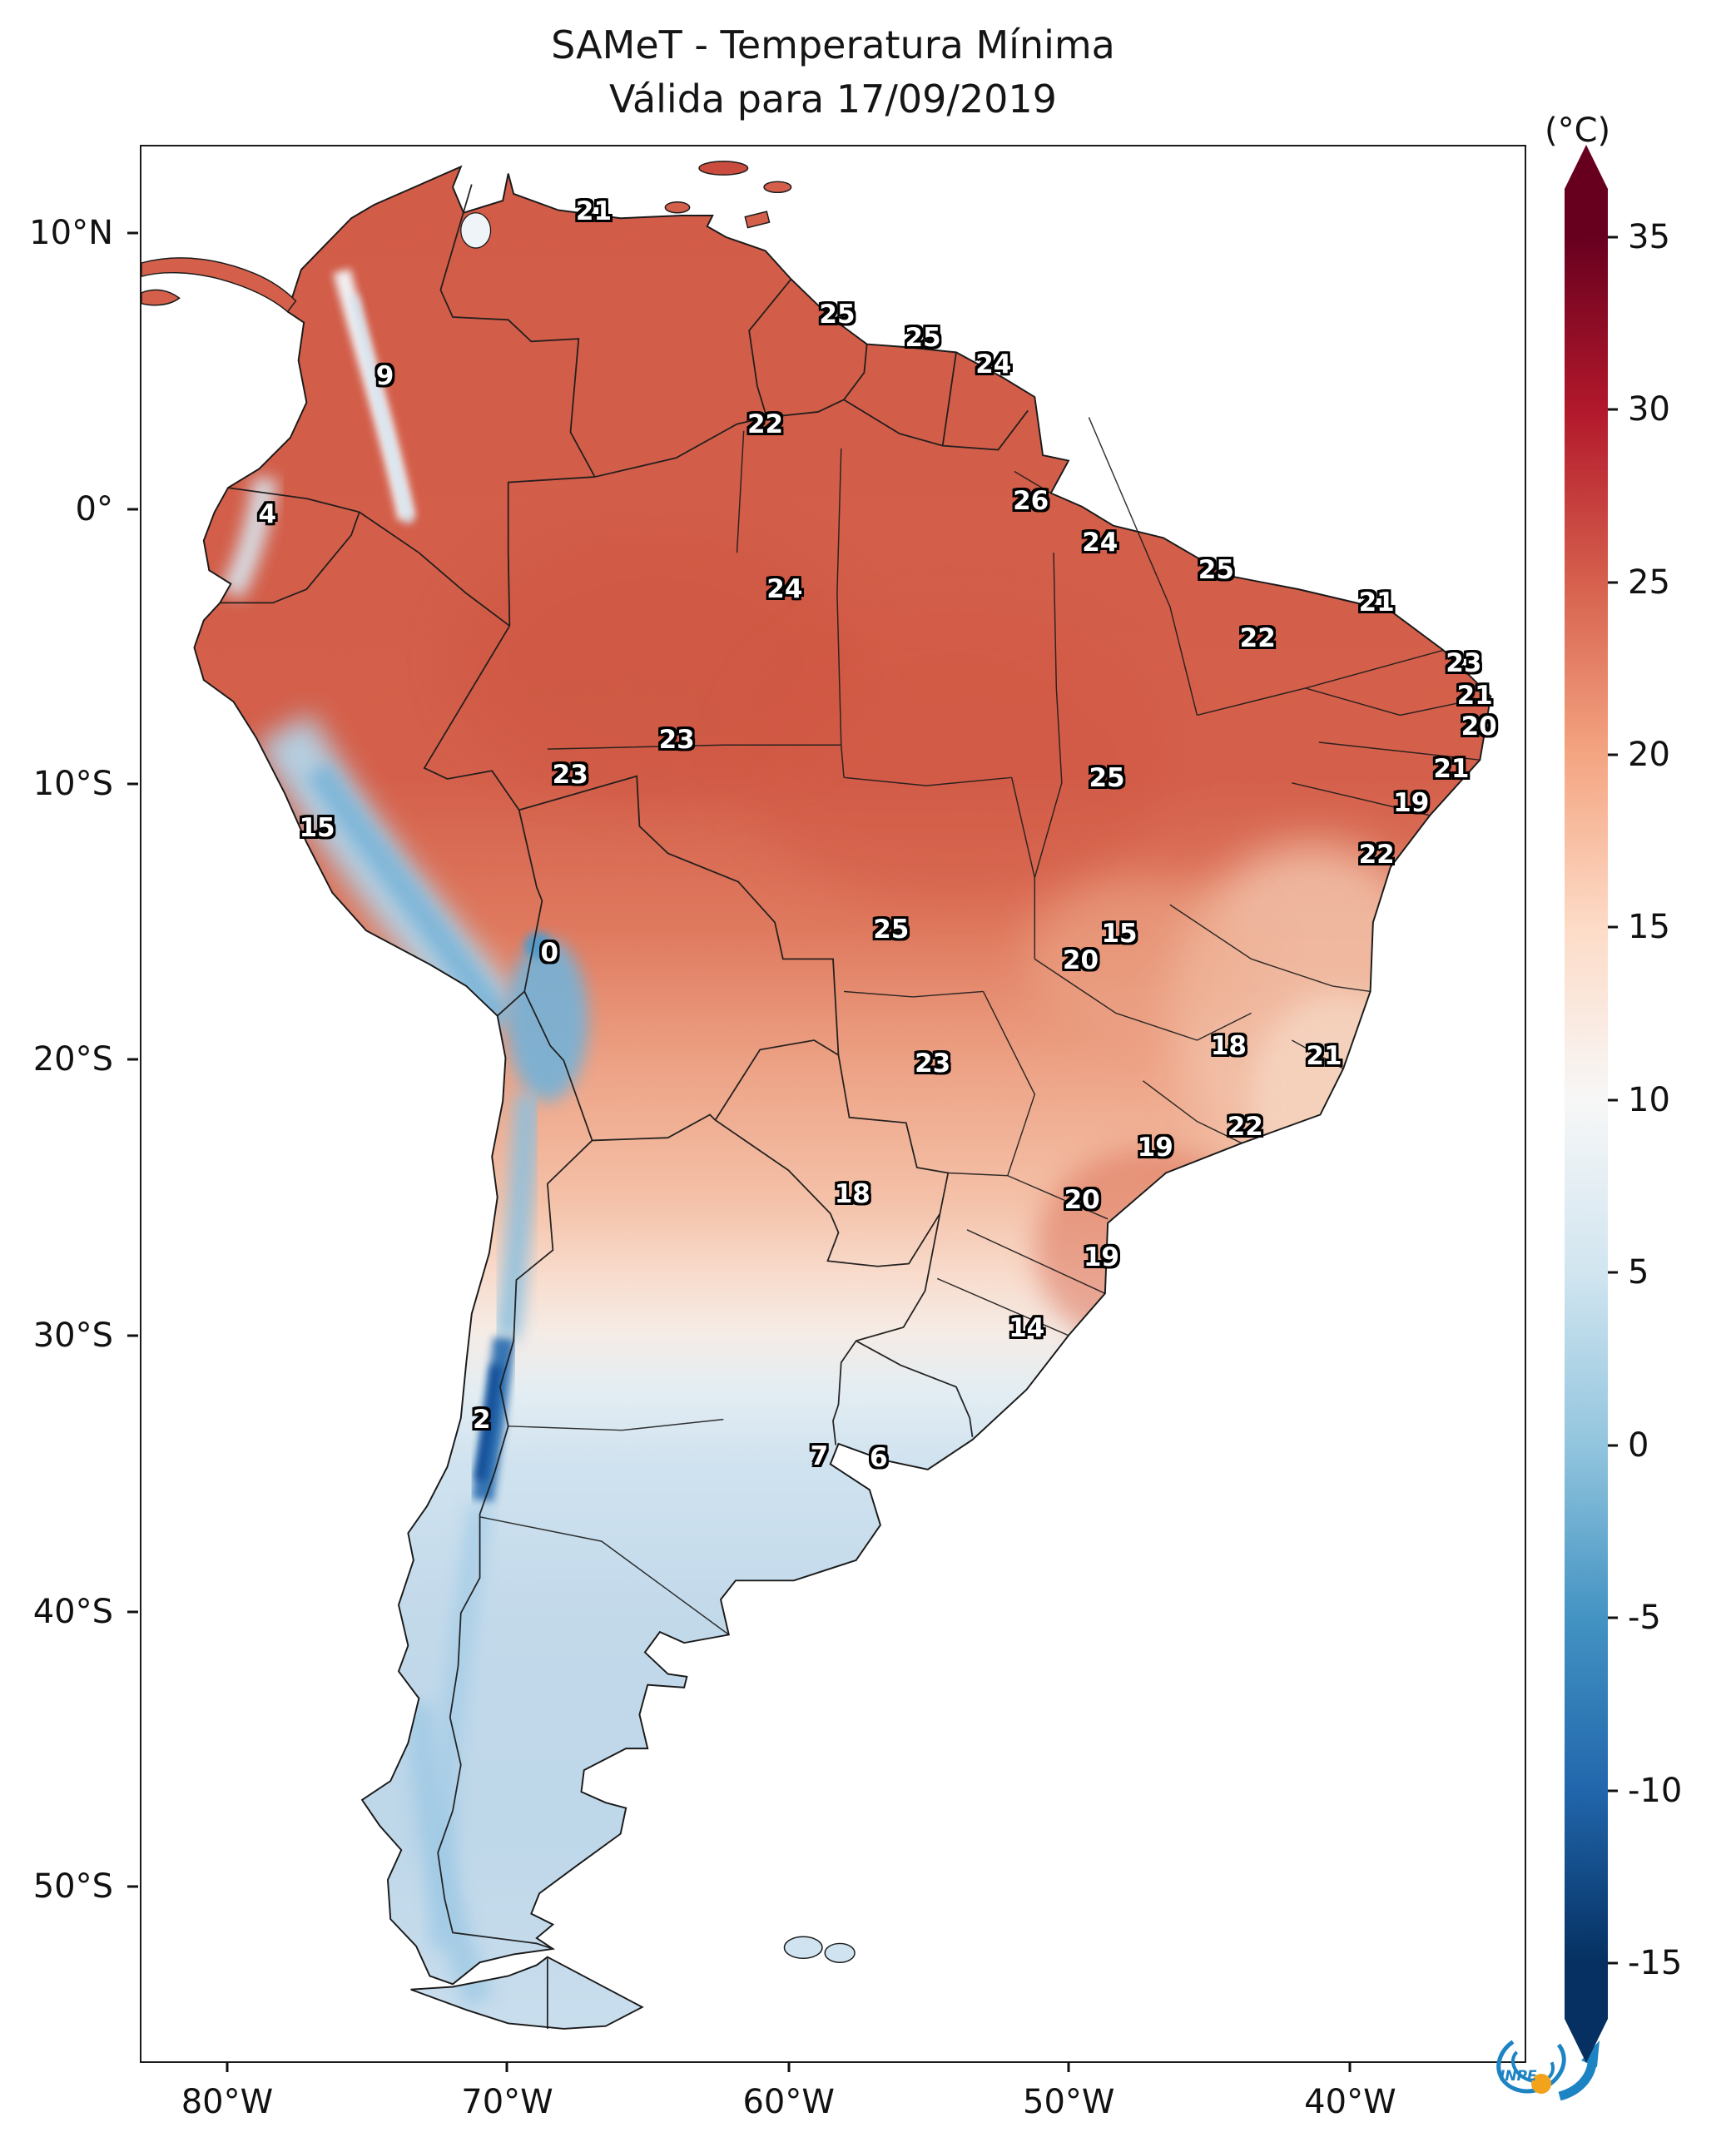 Image resolution: width=1736 pixels, height=2152 pixels. I want to click on temp-label: 6, so click(879, 1458).